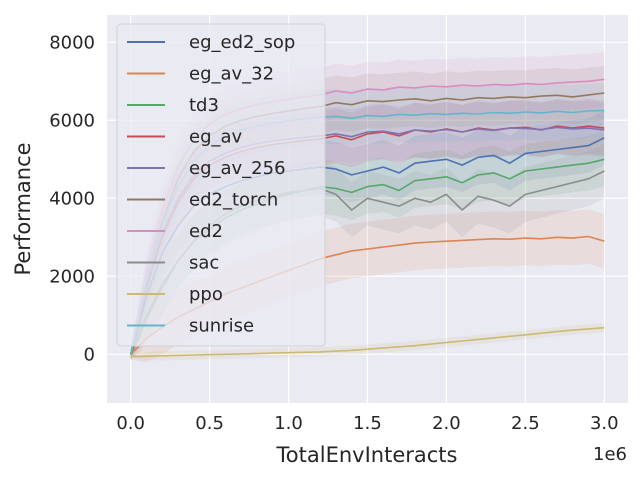  I want to click on series-band-ppo, so click(367, 342).